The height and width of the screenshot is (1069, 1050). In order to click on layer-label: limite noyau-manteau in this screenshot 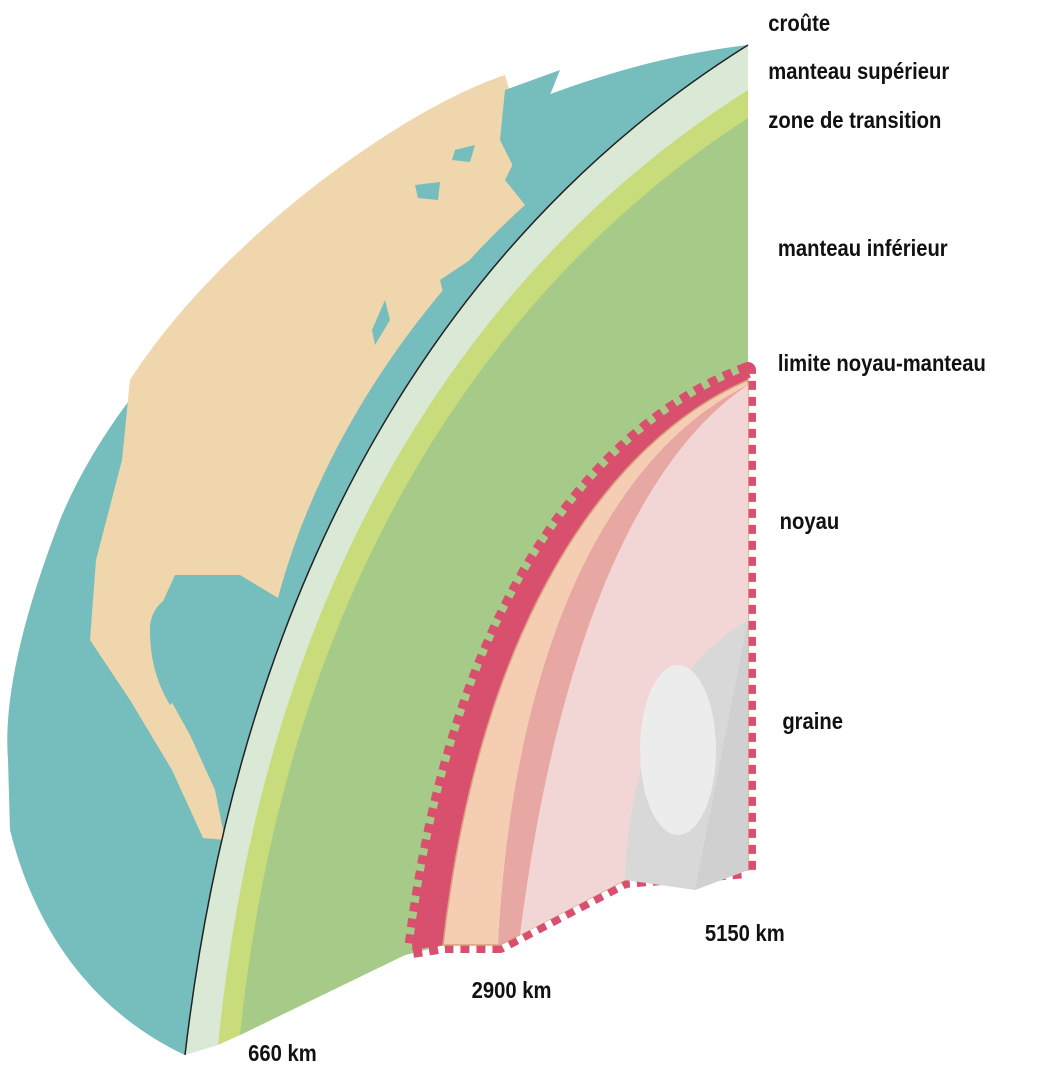, I will do `click(882, 363)`.